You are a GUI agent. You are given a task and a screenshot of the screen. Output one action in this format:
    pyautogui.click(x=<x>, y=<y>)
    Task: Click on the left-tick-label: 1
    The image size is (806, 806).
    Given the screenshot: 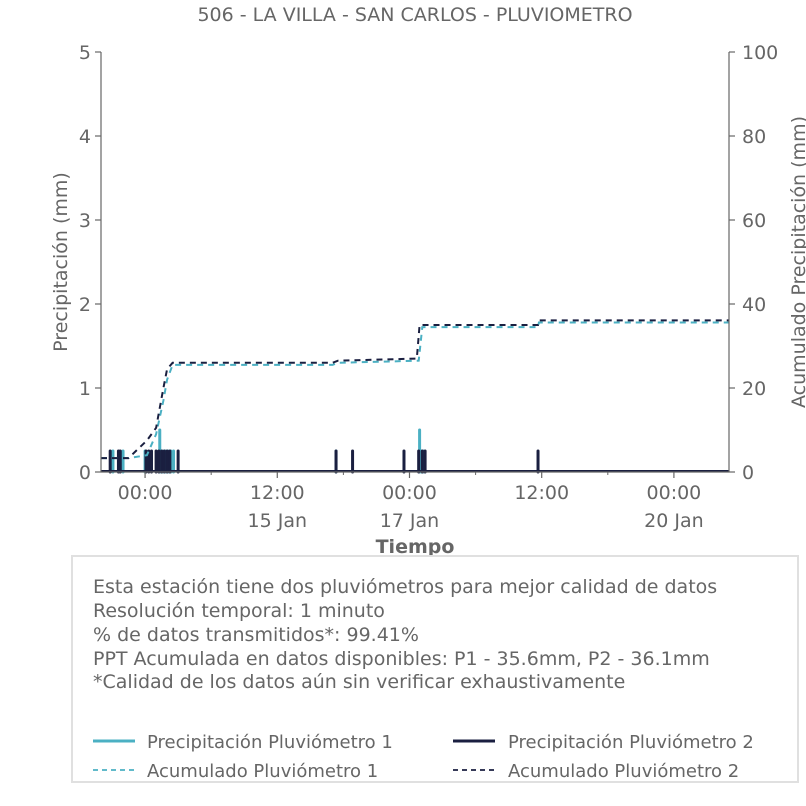 What is the action you would take?
    pyautogui.click(x=85, y=389)
    